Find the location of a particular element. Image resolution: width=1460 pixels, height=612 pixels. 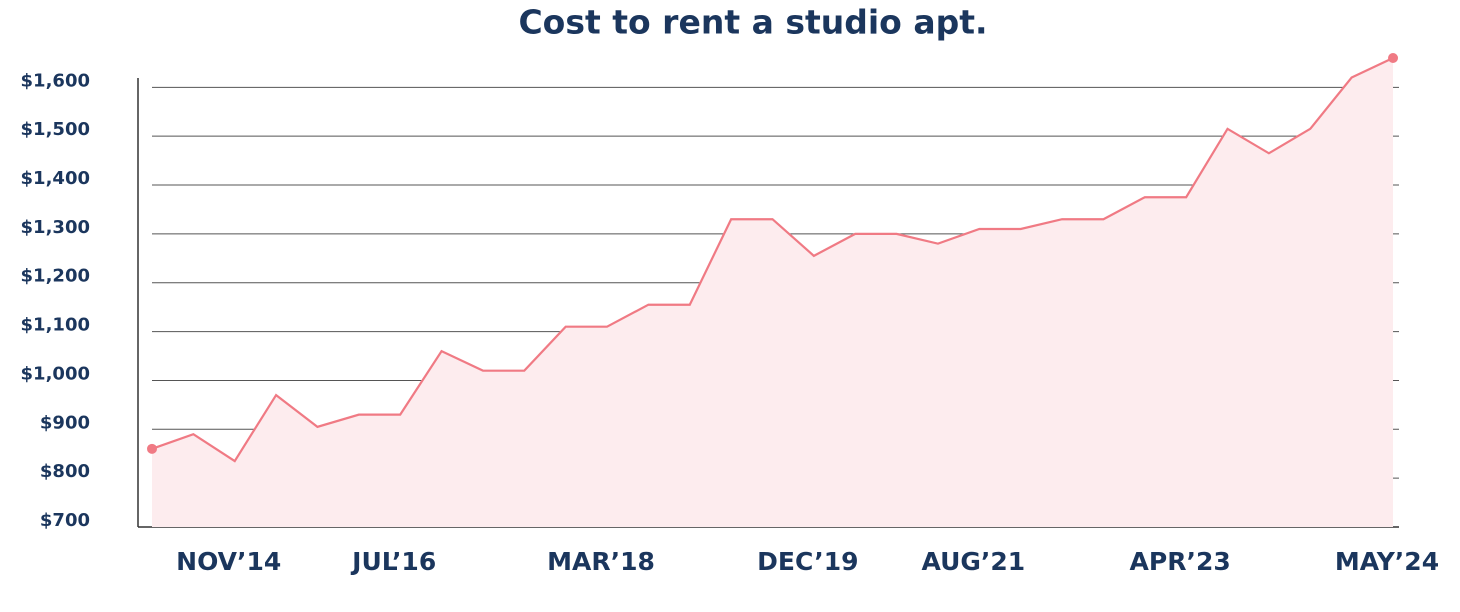

y-tick-label: $900 is located at coordinates (65, 422).